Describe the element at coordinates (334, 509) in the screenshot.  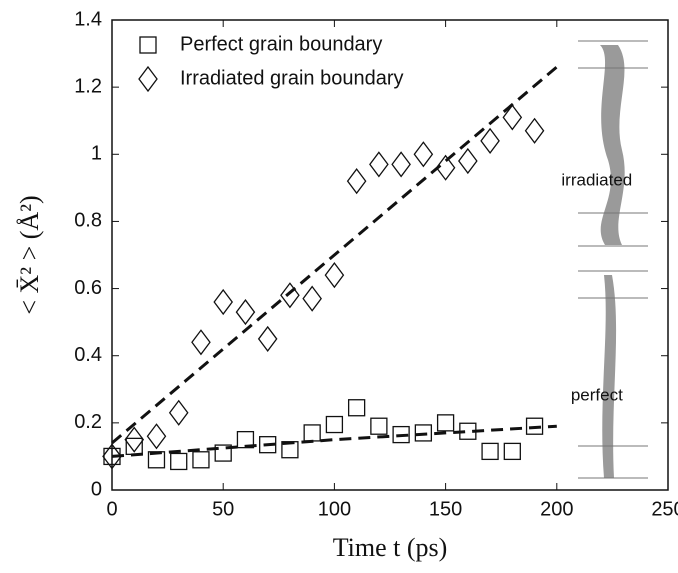
I see `x-tick-label: 100` at that location.